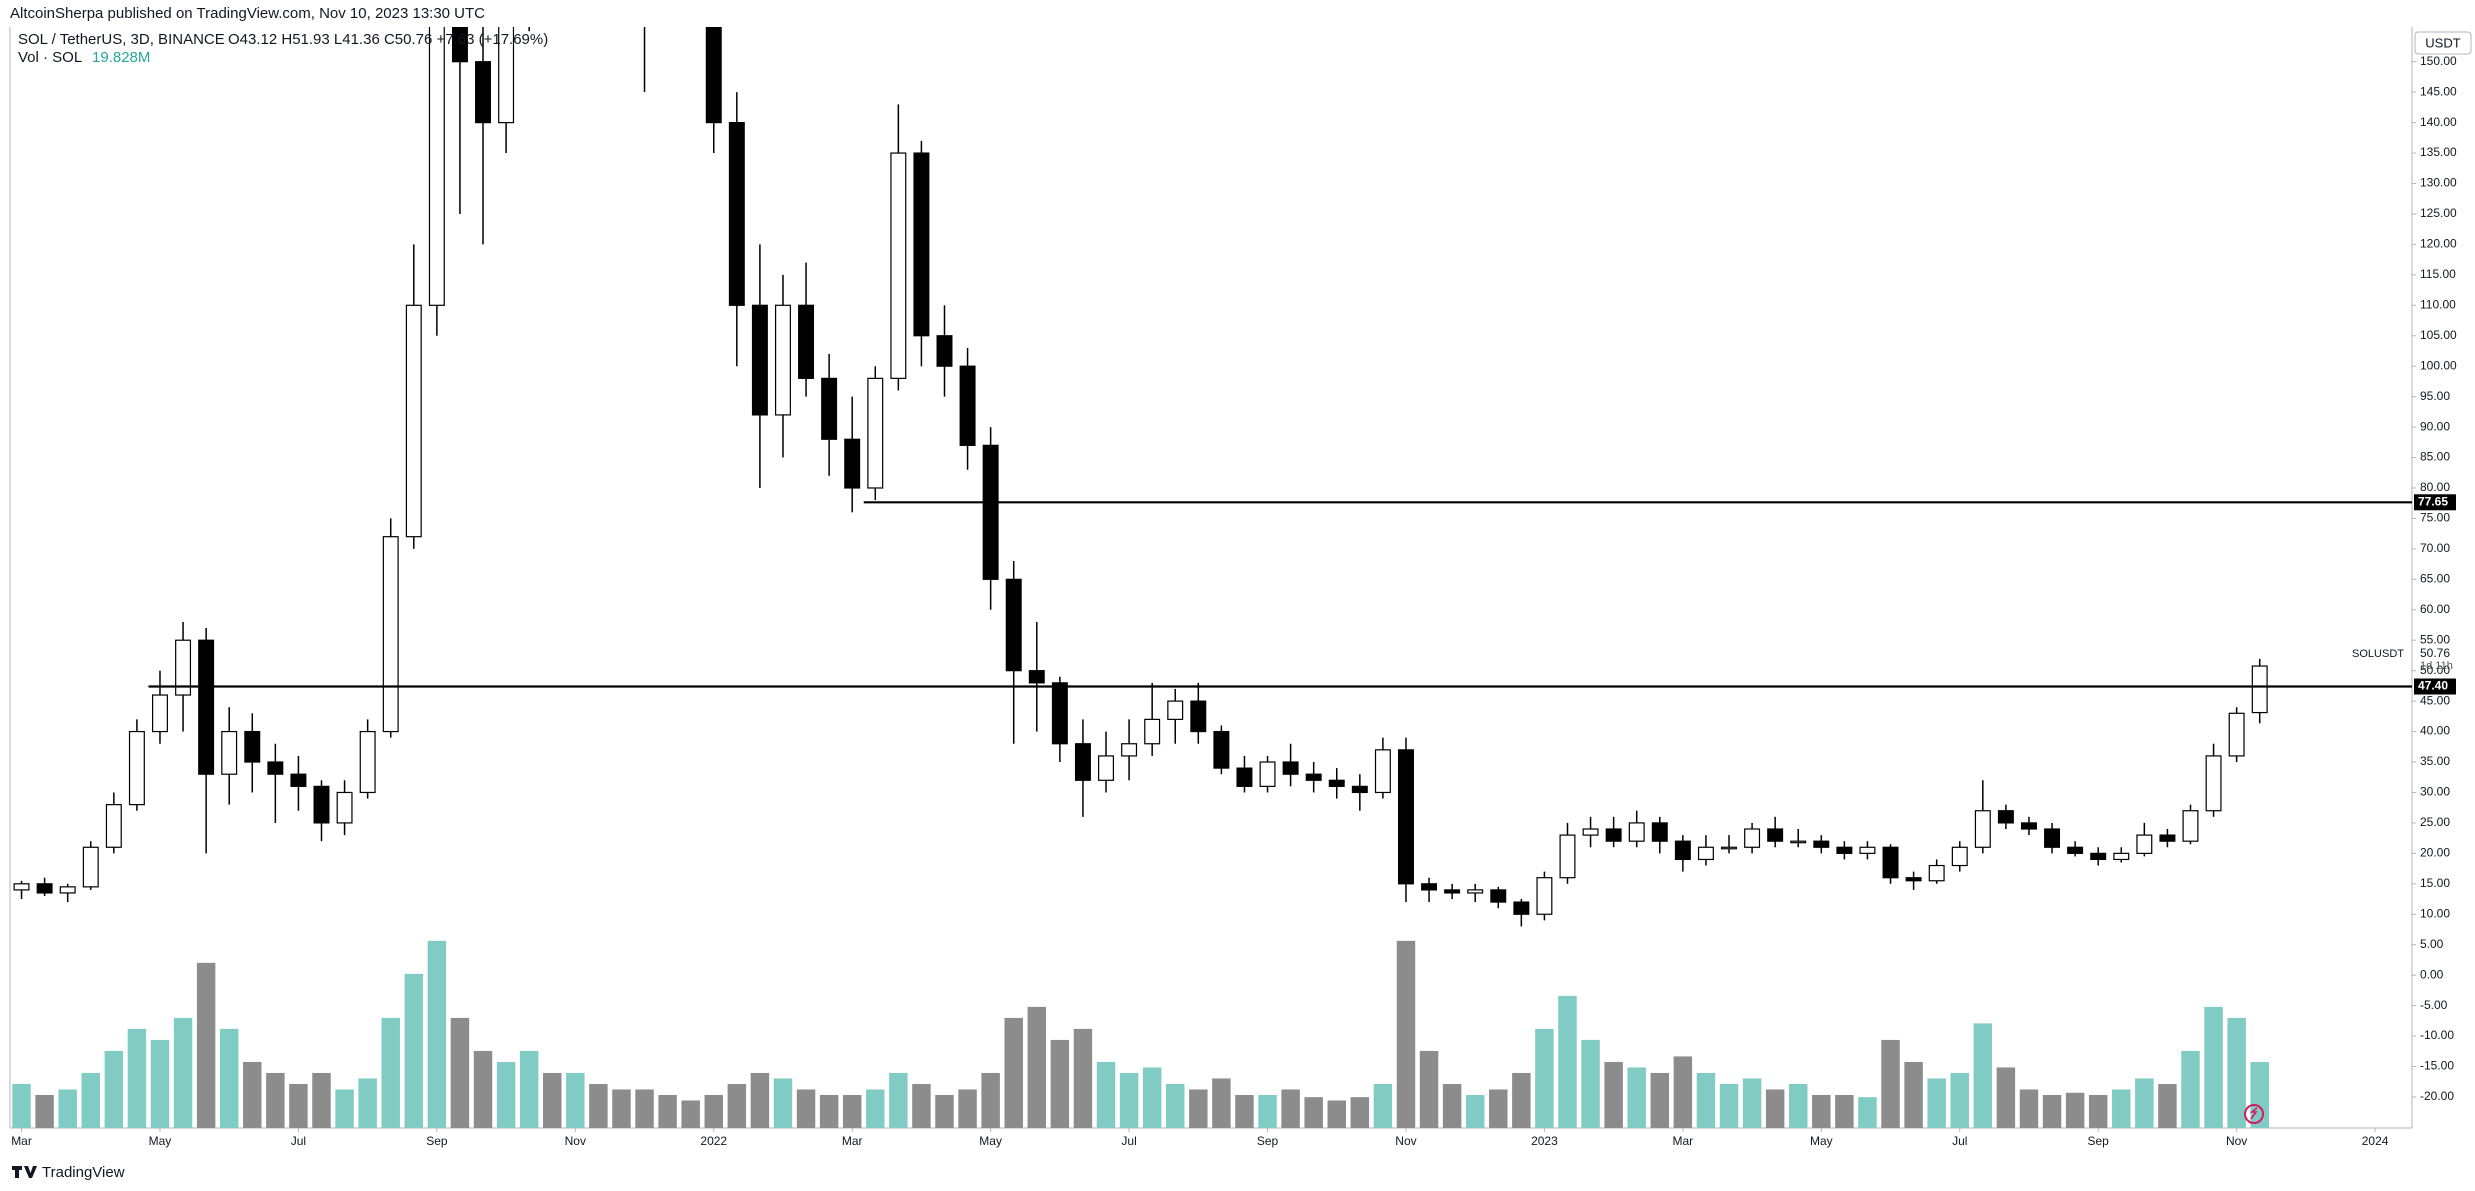 This screenshot has width=2475, height=1191. What do you see at coordinates (2435, 518) in the screenshot?
I see `y-tick-label: 75.00` at bounding box center [2435, 518].